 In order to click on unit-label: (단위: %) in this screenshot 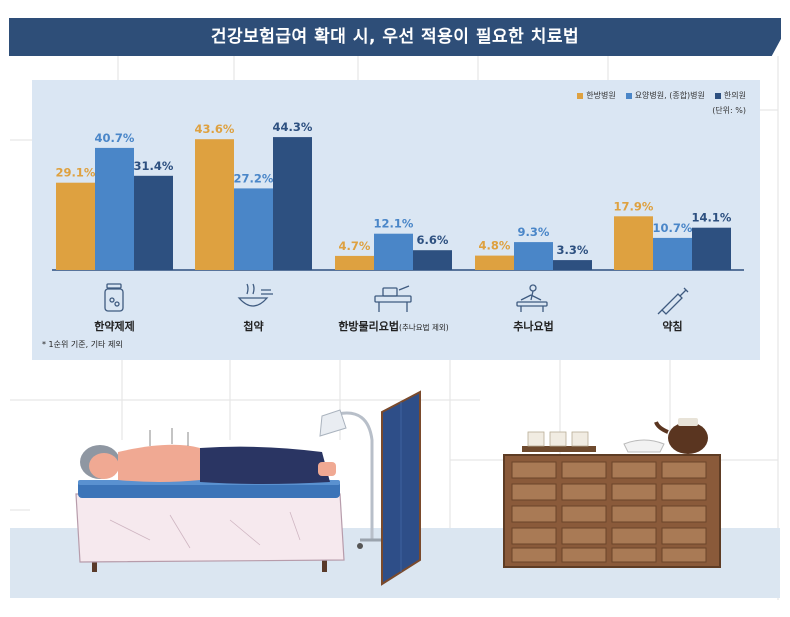, I will do `click(729, 110)`.